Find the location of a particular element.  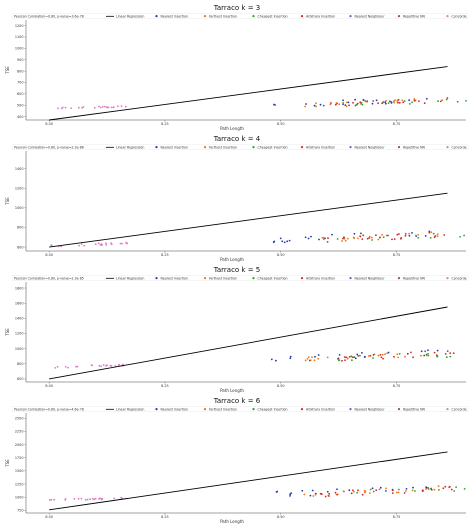

chart-title: Tarraco k = 5 is located at coordinates (237, 270).